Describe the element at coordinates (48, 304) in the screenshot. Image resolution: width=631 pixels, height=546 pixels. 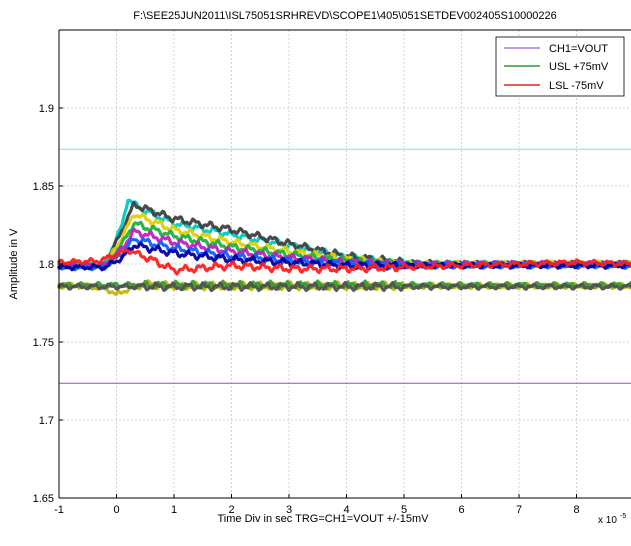
I see `y-ticks: 1.65 1.7 1.75 1.8 1.85 1.9` at that location.